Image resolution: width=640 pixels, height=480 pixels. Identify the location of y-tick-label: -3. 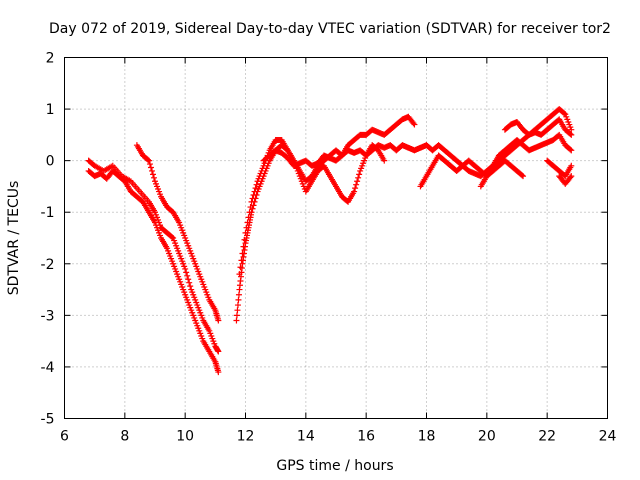
(48, 316).